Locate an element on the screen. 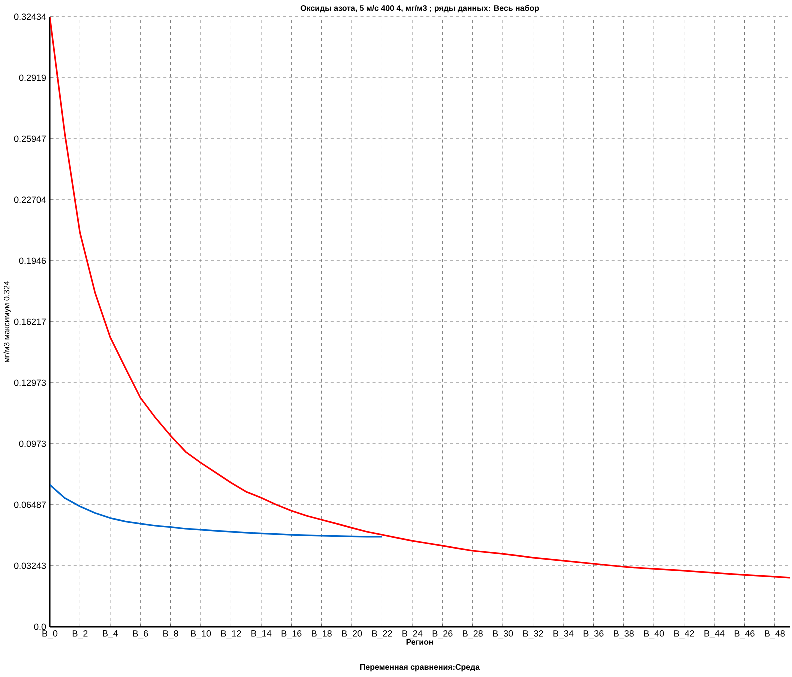 The width and height of the screenshot is (792, 677). x-tick-label: B_34 is located at coordinates (564, 634).